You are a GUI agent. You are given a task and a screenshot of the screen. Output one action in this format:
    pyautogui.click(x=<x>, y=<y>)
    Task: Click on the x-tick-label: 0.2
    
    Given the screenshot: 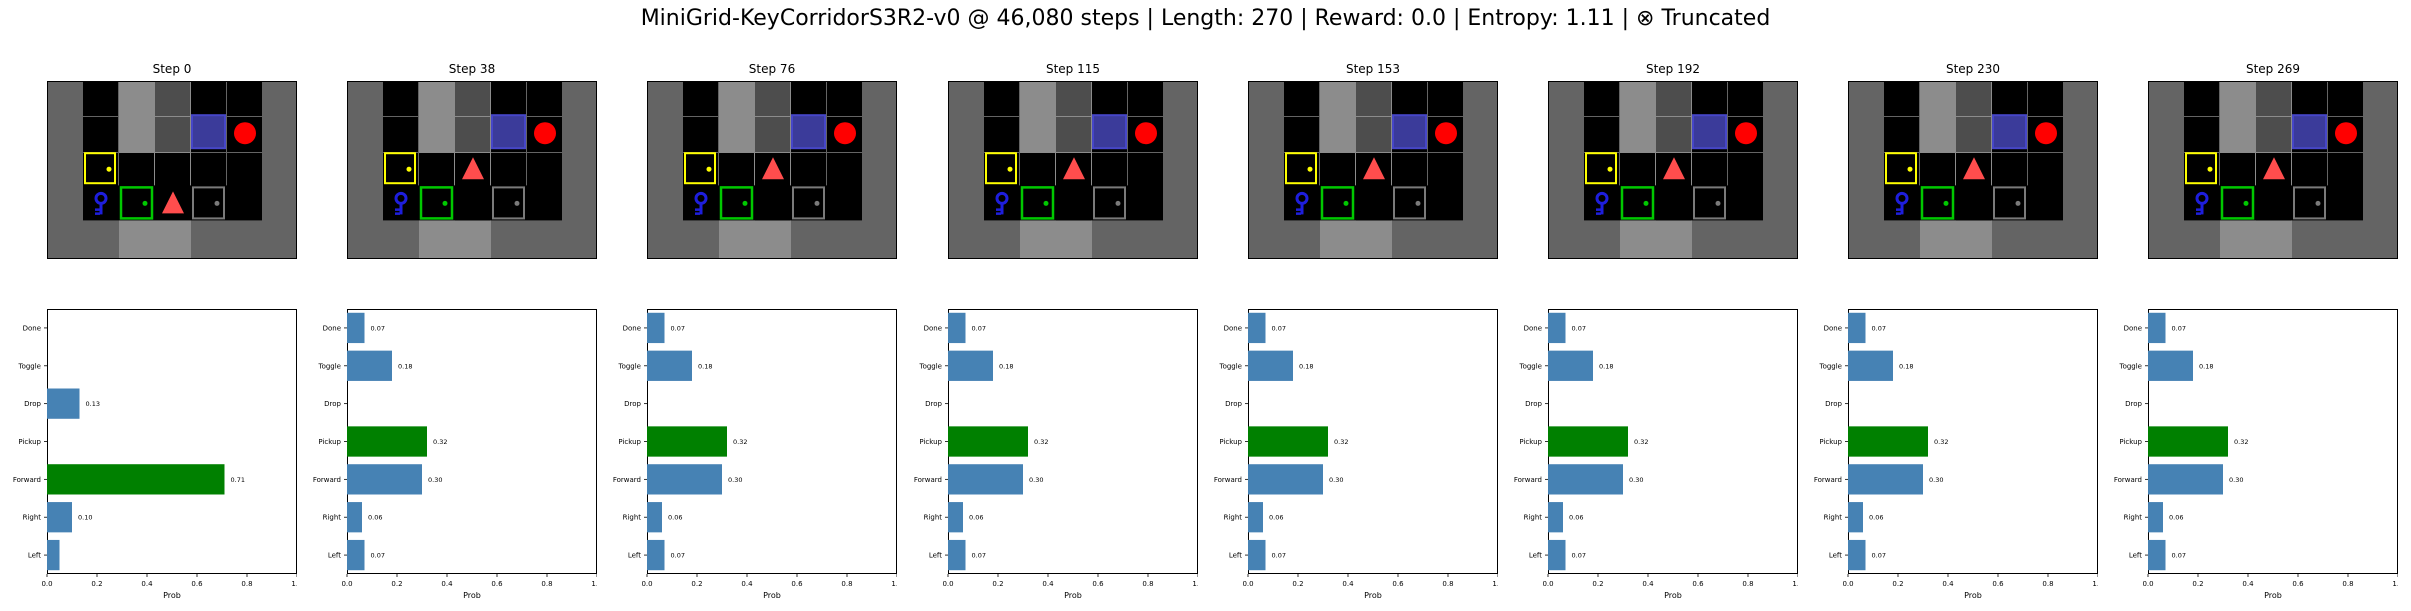 What is the action you would take?
    pyautogui.click(x=997, y=584)
    